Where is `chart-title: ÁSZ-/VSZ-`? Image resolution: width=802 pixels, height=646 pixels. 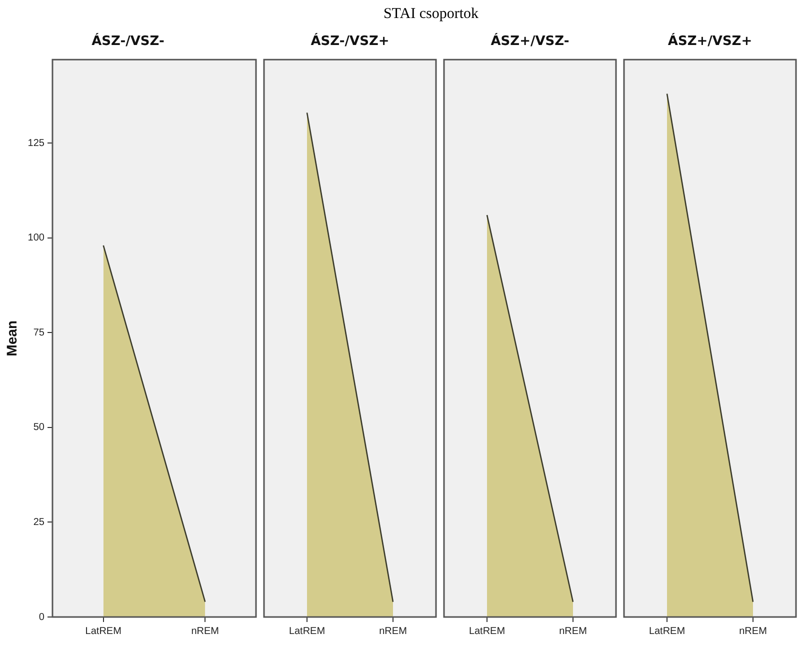
chart-title: ÁSZ-/VSZ- is located at coordinates (128, 41).